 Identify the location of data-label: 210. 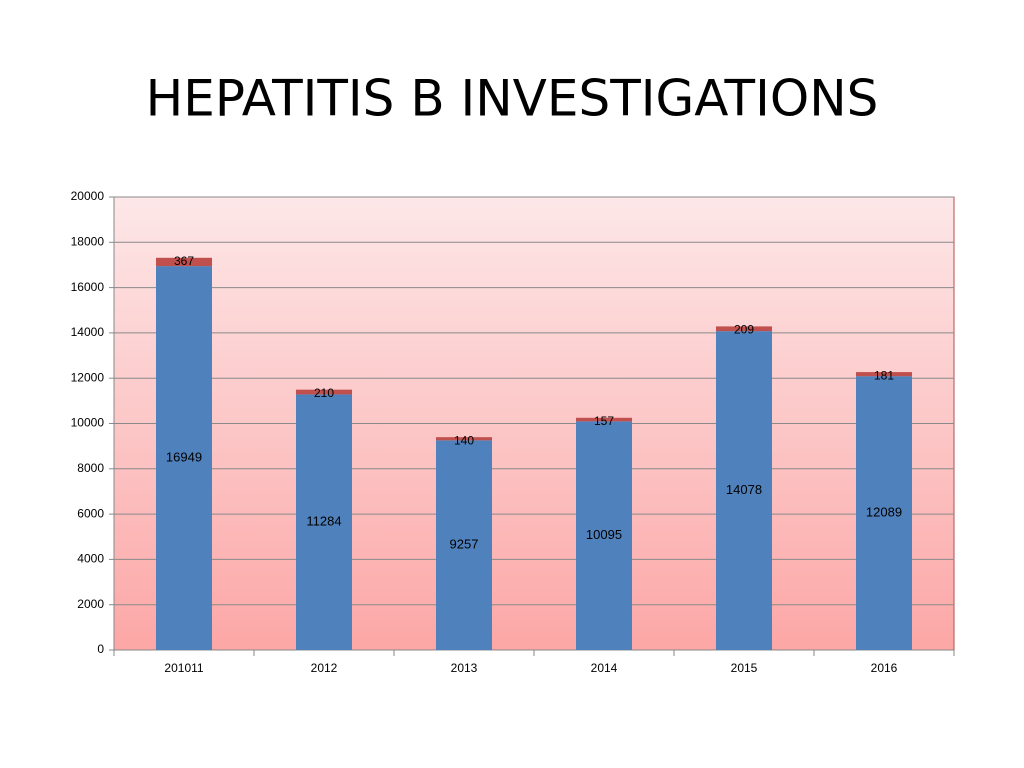
(324, 393).